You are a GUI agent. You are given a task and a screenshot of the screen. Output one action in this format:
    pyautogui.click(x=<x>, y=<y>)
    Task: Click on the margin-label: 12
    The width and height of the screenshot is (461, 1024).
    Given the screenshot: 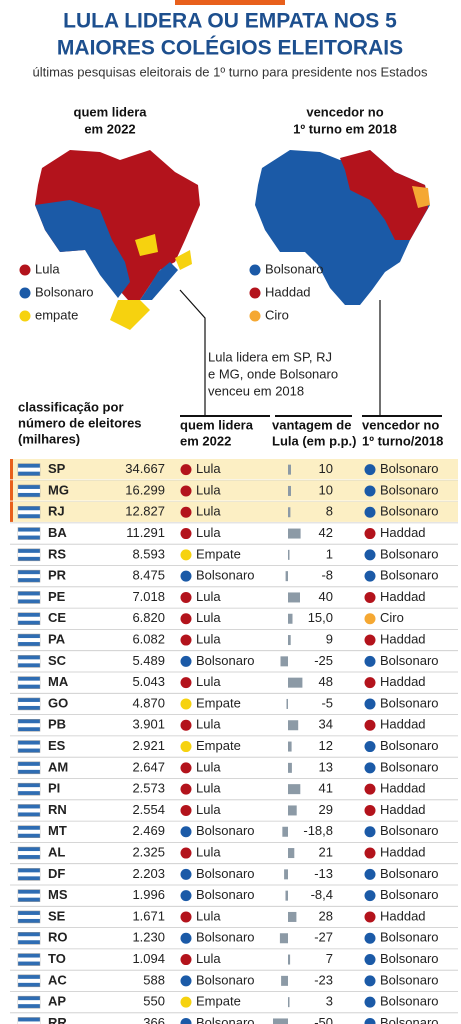 What is the action you would take?
    pyautogui.click(x=326, y=745)
    